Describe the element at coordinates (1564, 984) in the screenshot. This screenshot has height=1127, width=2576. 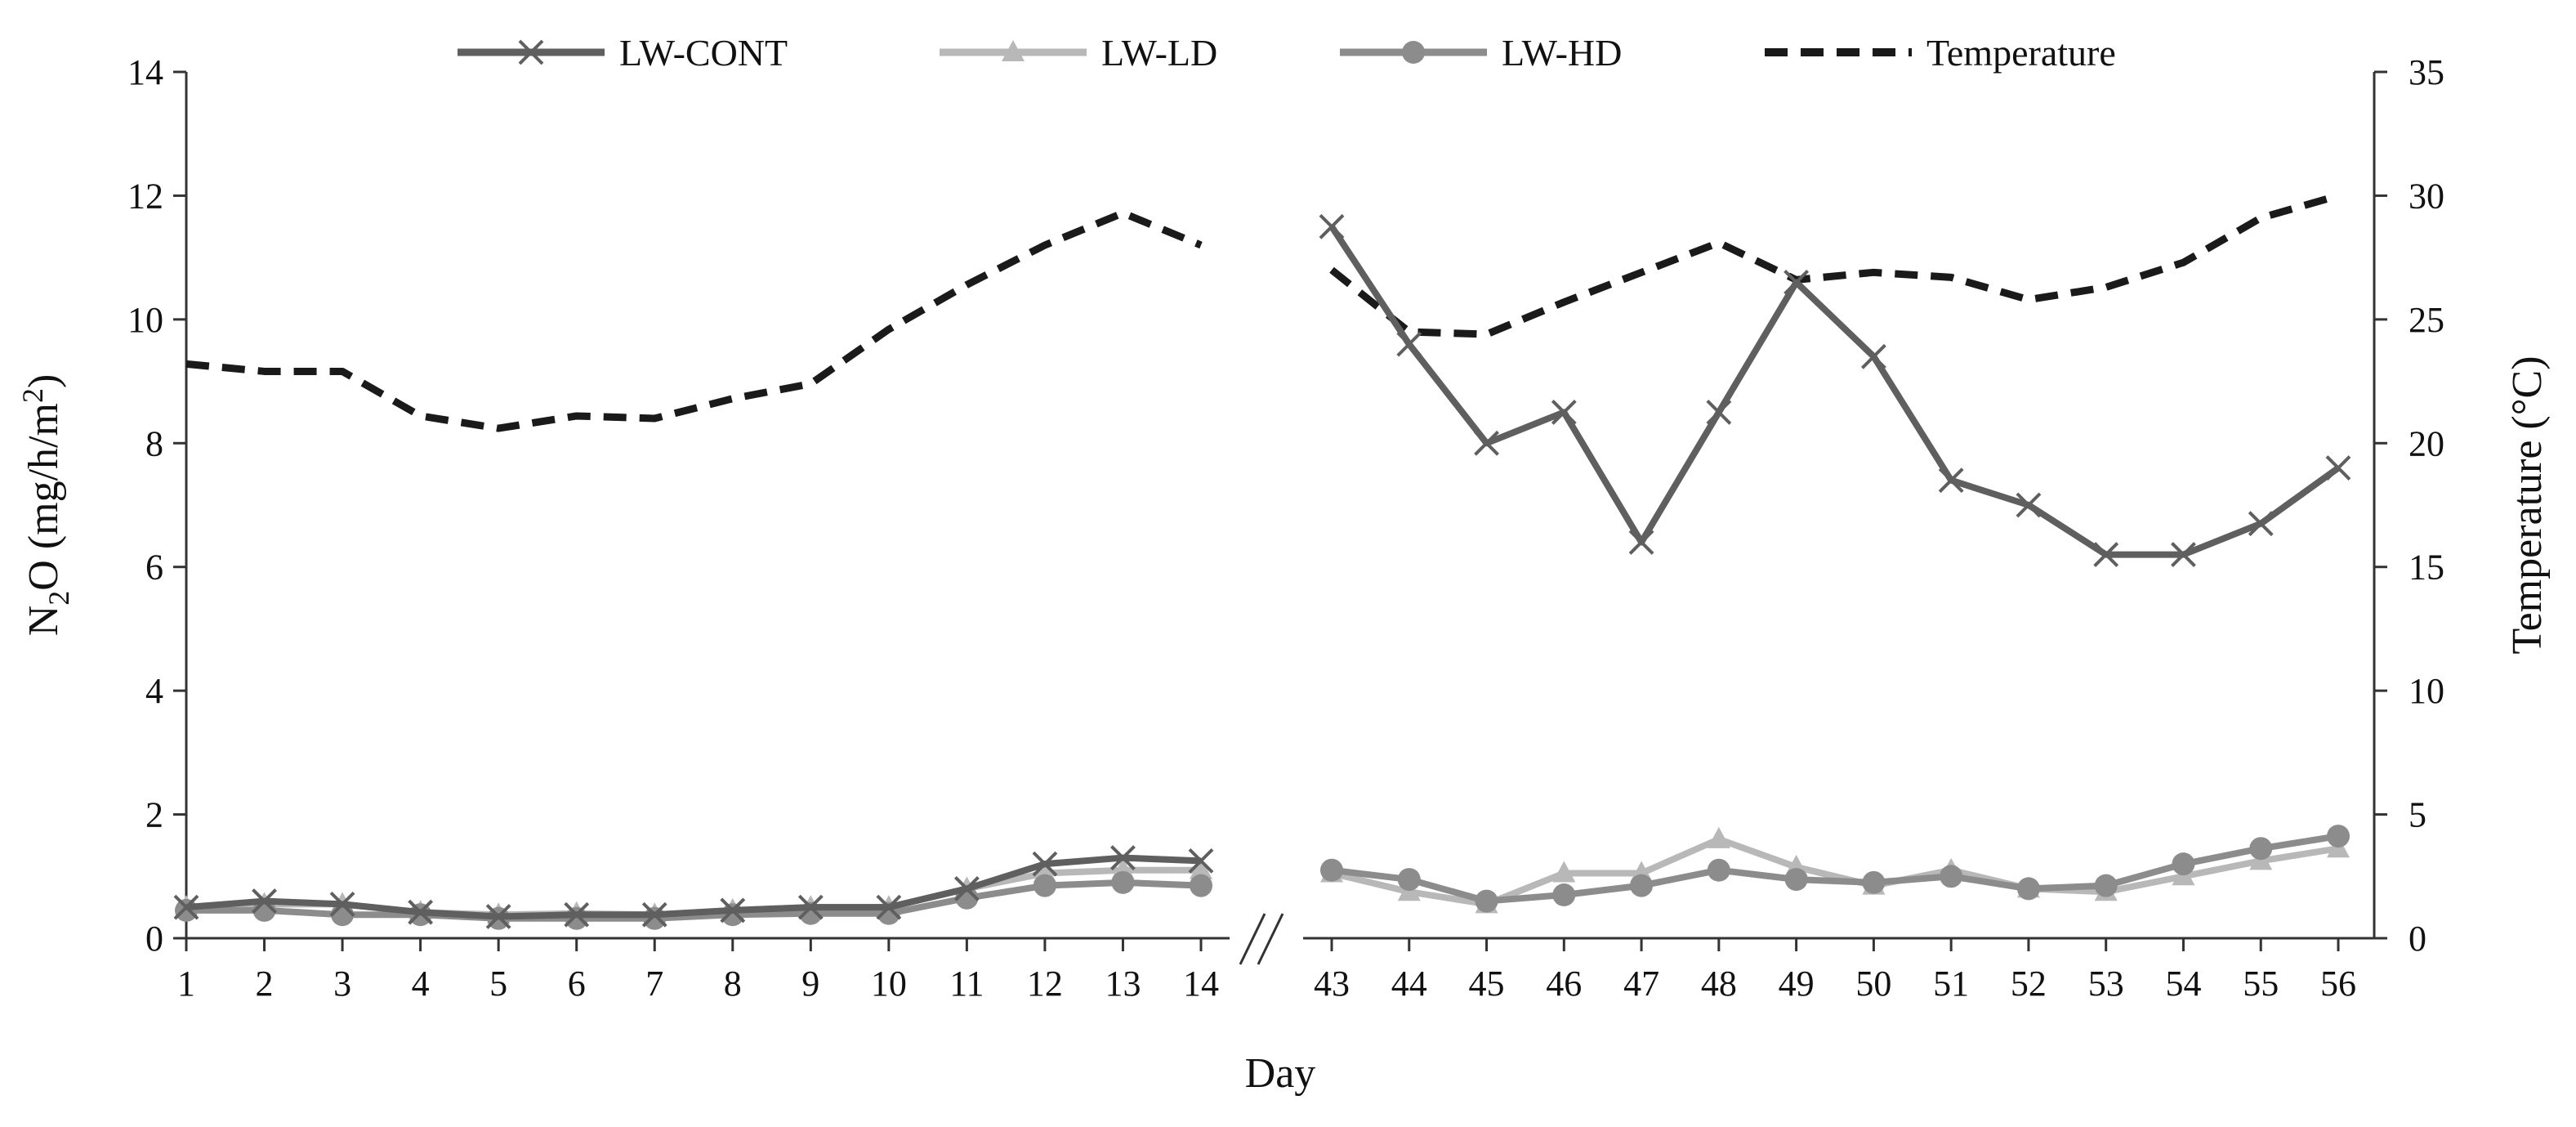
I see `x-tick-label: 46` at that location.